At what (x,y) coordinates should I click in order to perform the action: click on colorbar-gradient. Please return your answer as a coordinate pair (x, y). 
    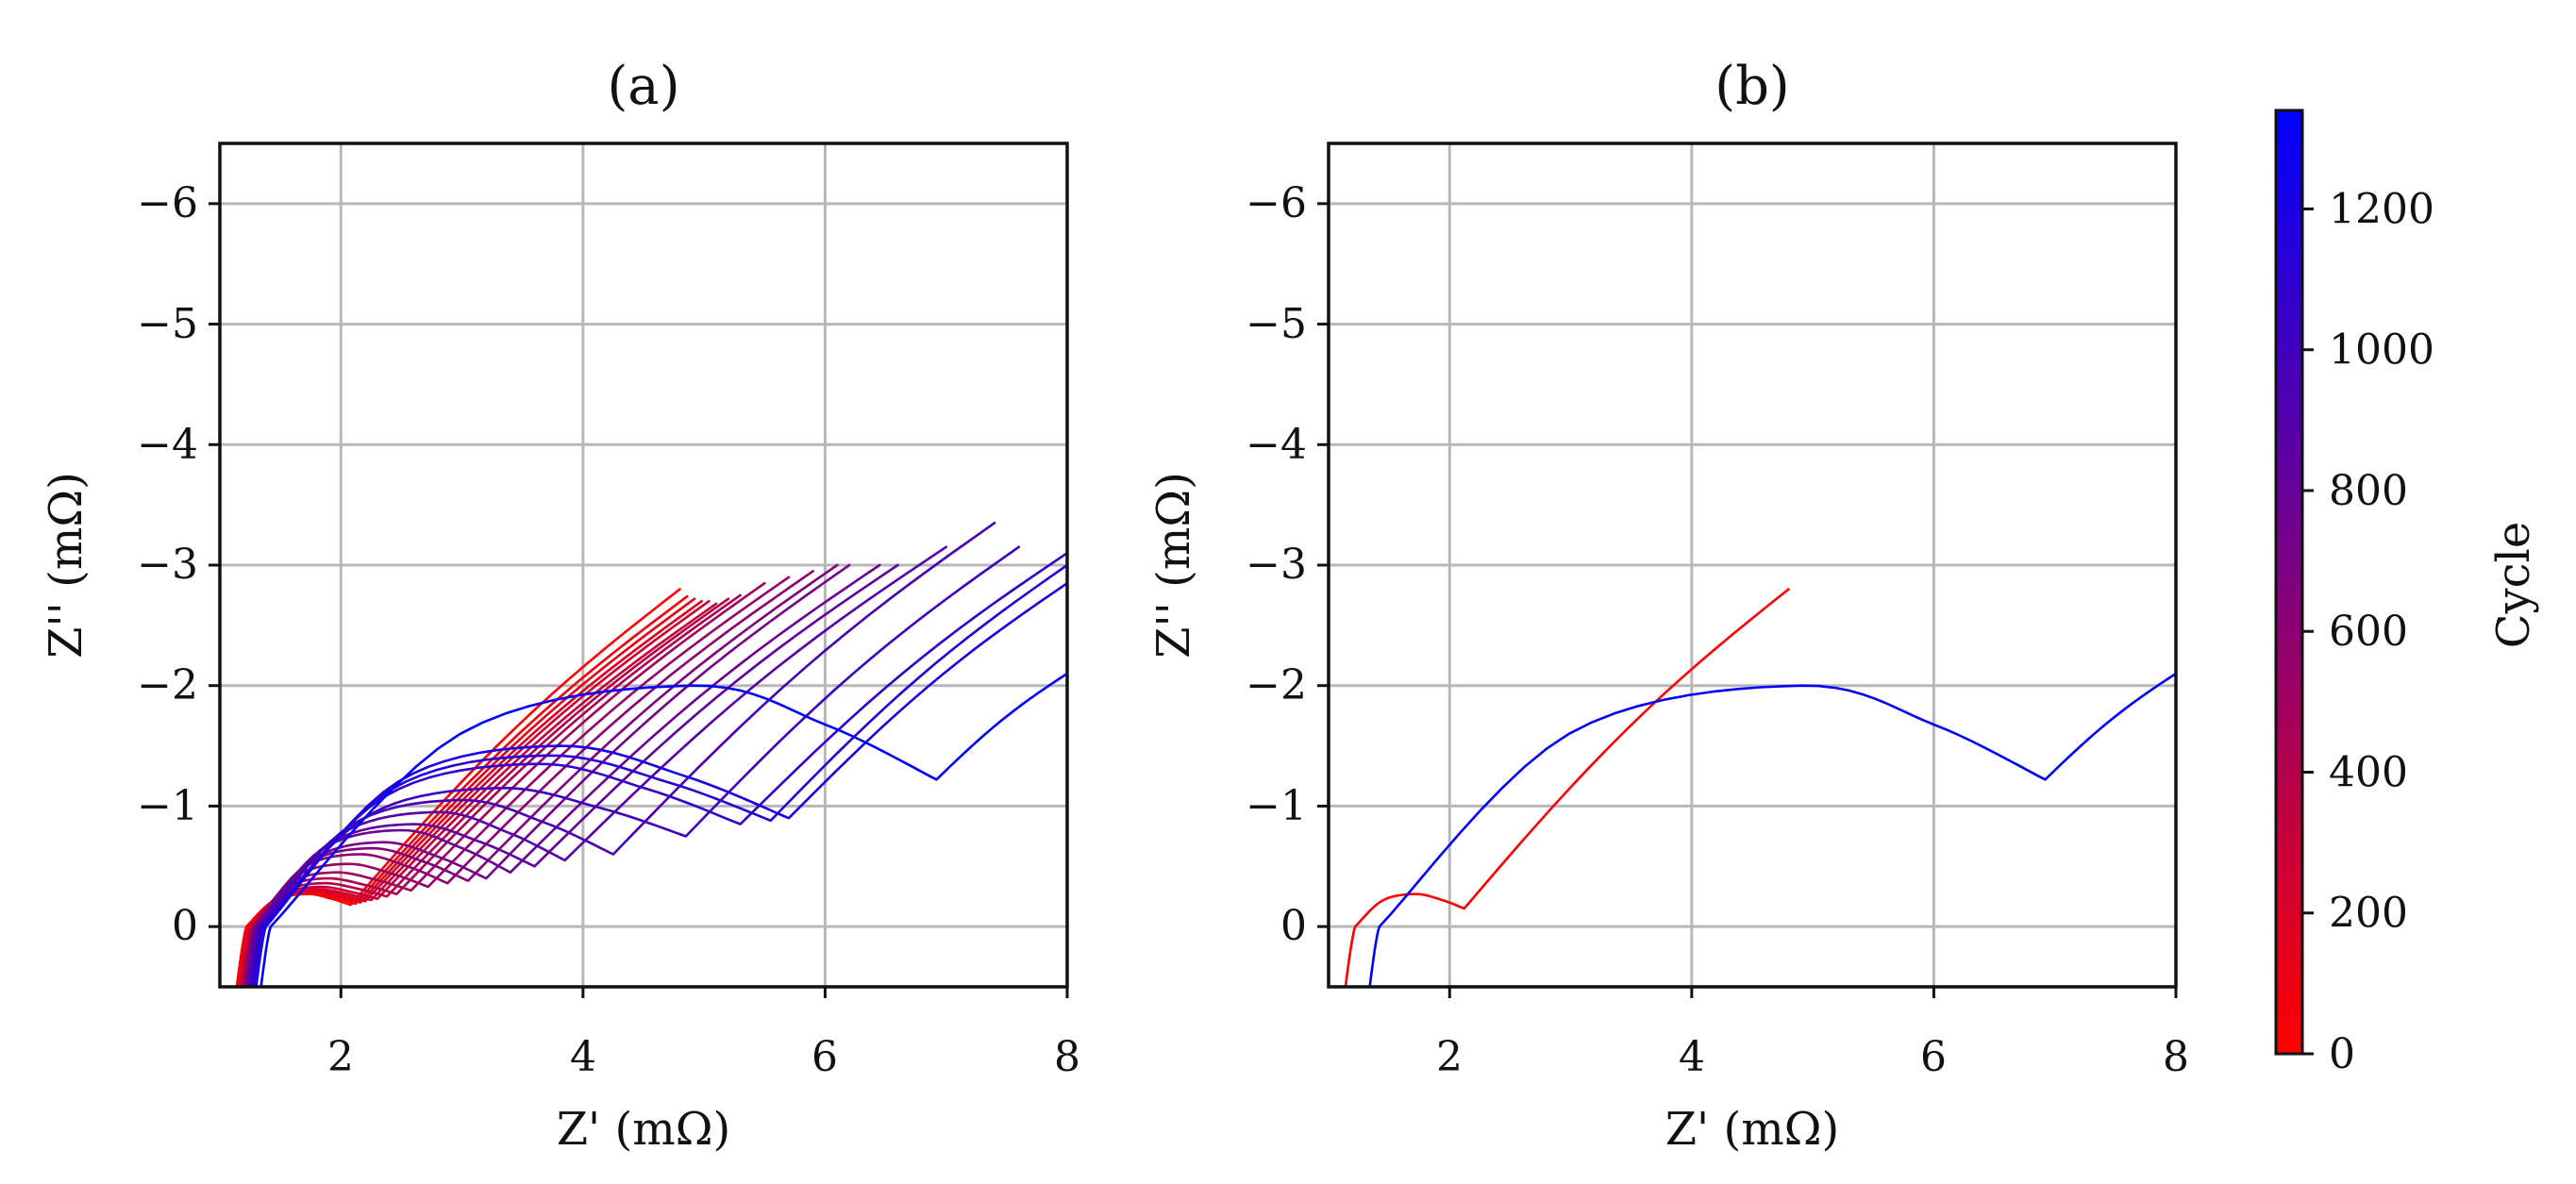
    Looking at the image, I should click on (2289, 582).